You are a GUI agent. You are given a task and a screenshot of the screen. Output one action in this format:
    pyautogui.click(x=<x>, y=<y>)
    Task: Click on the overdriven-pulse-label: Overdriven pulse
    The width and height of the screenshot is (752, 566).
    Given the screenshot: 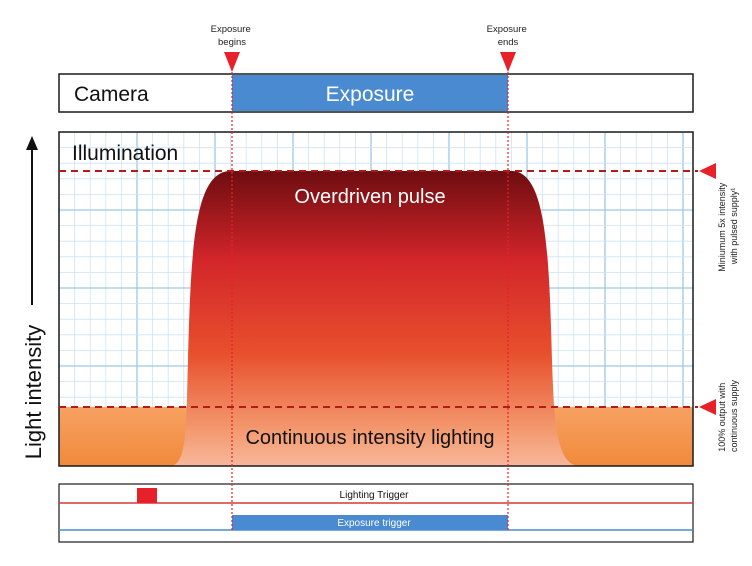 What is the action you would take?
    pyautogui.click(x=369, y=197)
    